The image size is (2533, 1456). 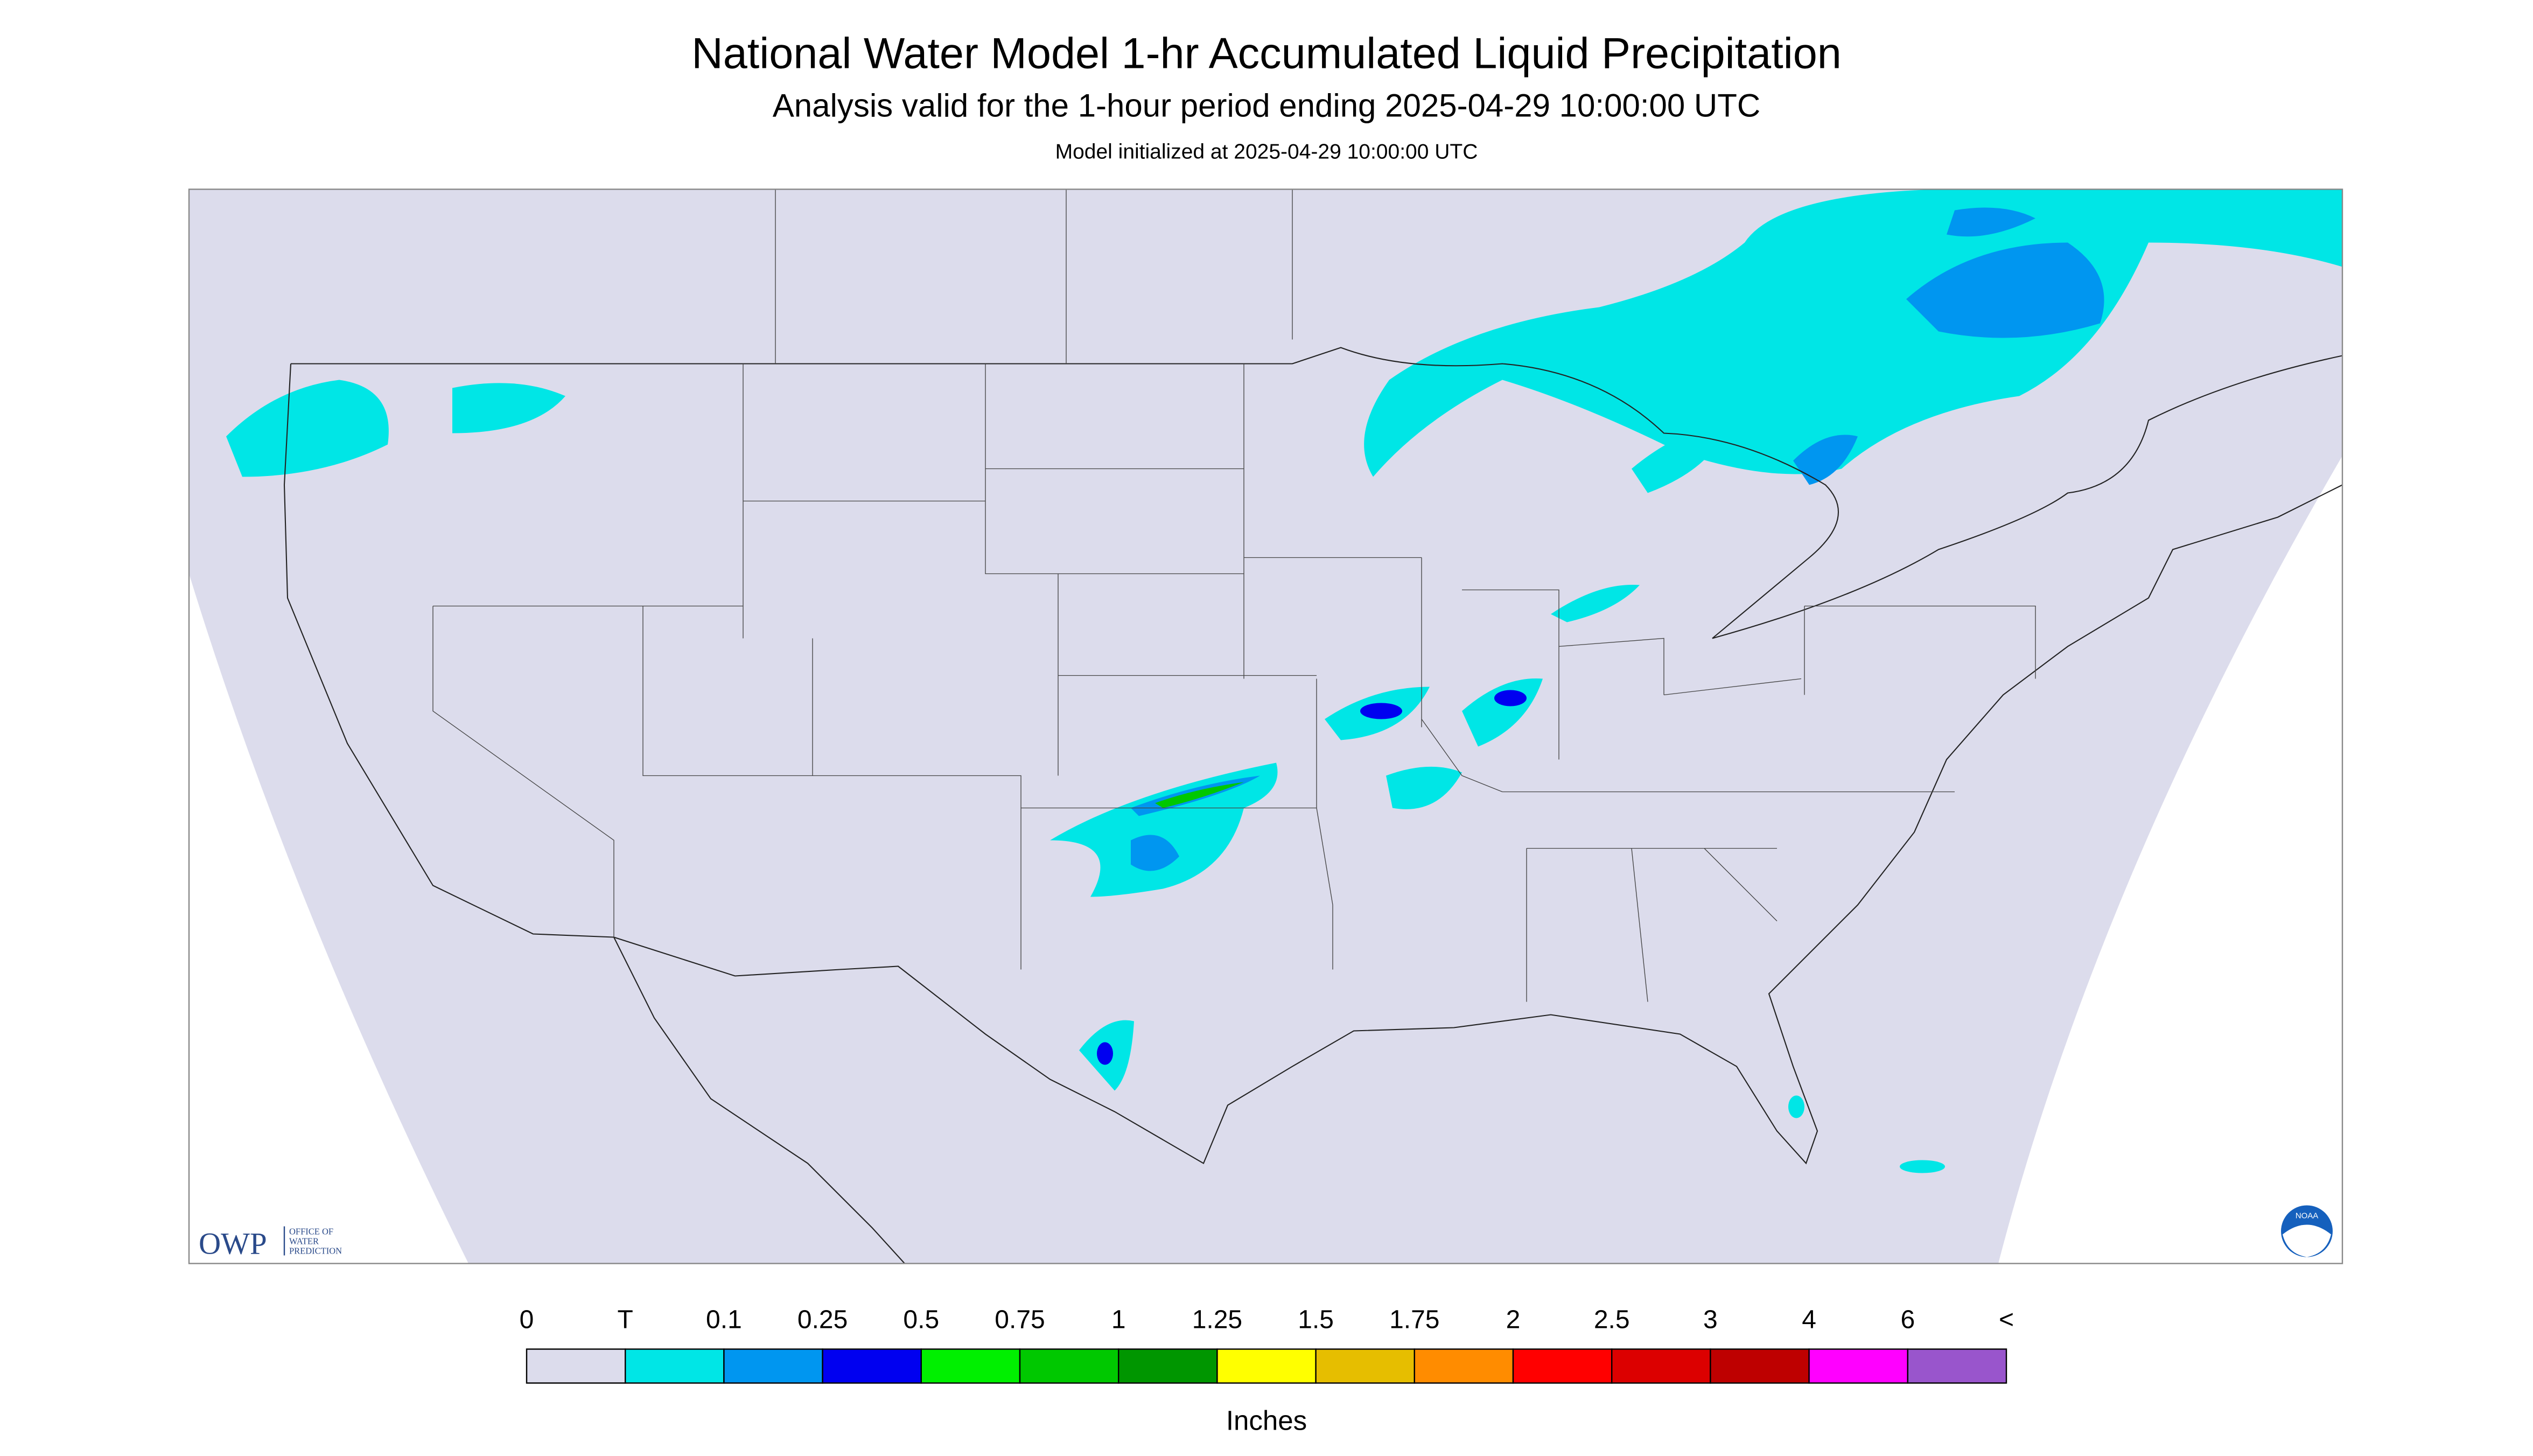 What do you see at coordinates (1514, 1320) in the screenshot?
I see `legend-label: 2` at bounding box center [1514, 1320].